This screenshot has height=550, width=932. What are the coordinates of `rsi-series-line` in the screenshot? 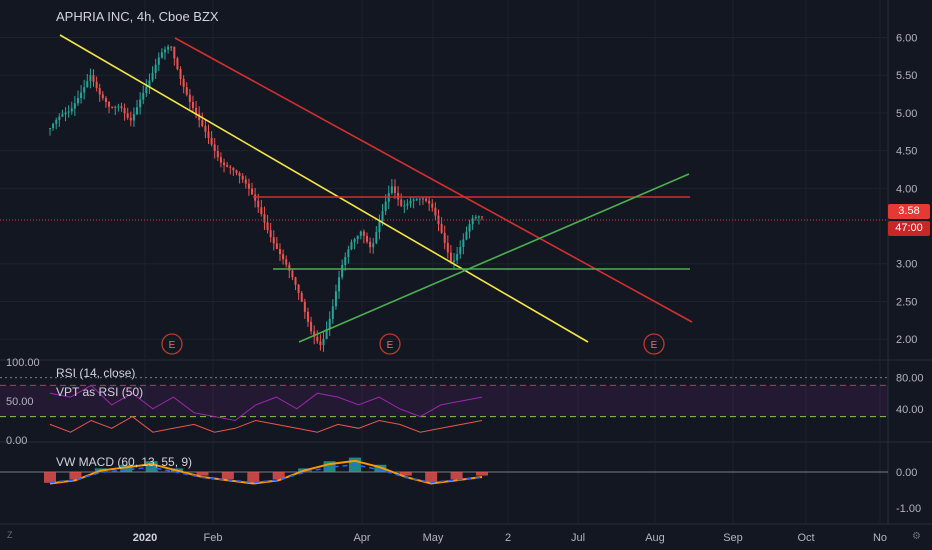 It's located at (266, 403).